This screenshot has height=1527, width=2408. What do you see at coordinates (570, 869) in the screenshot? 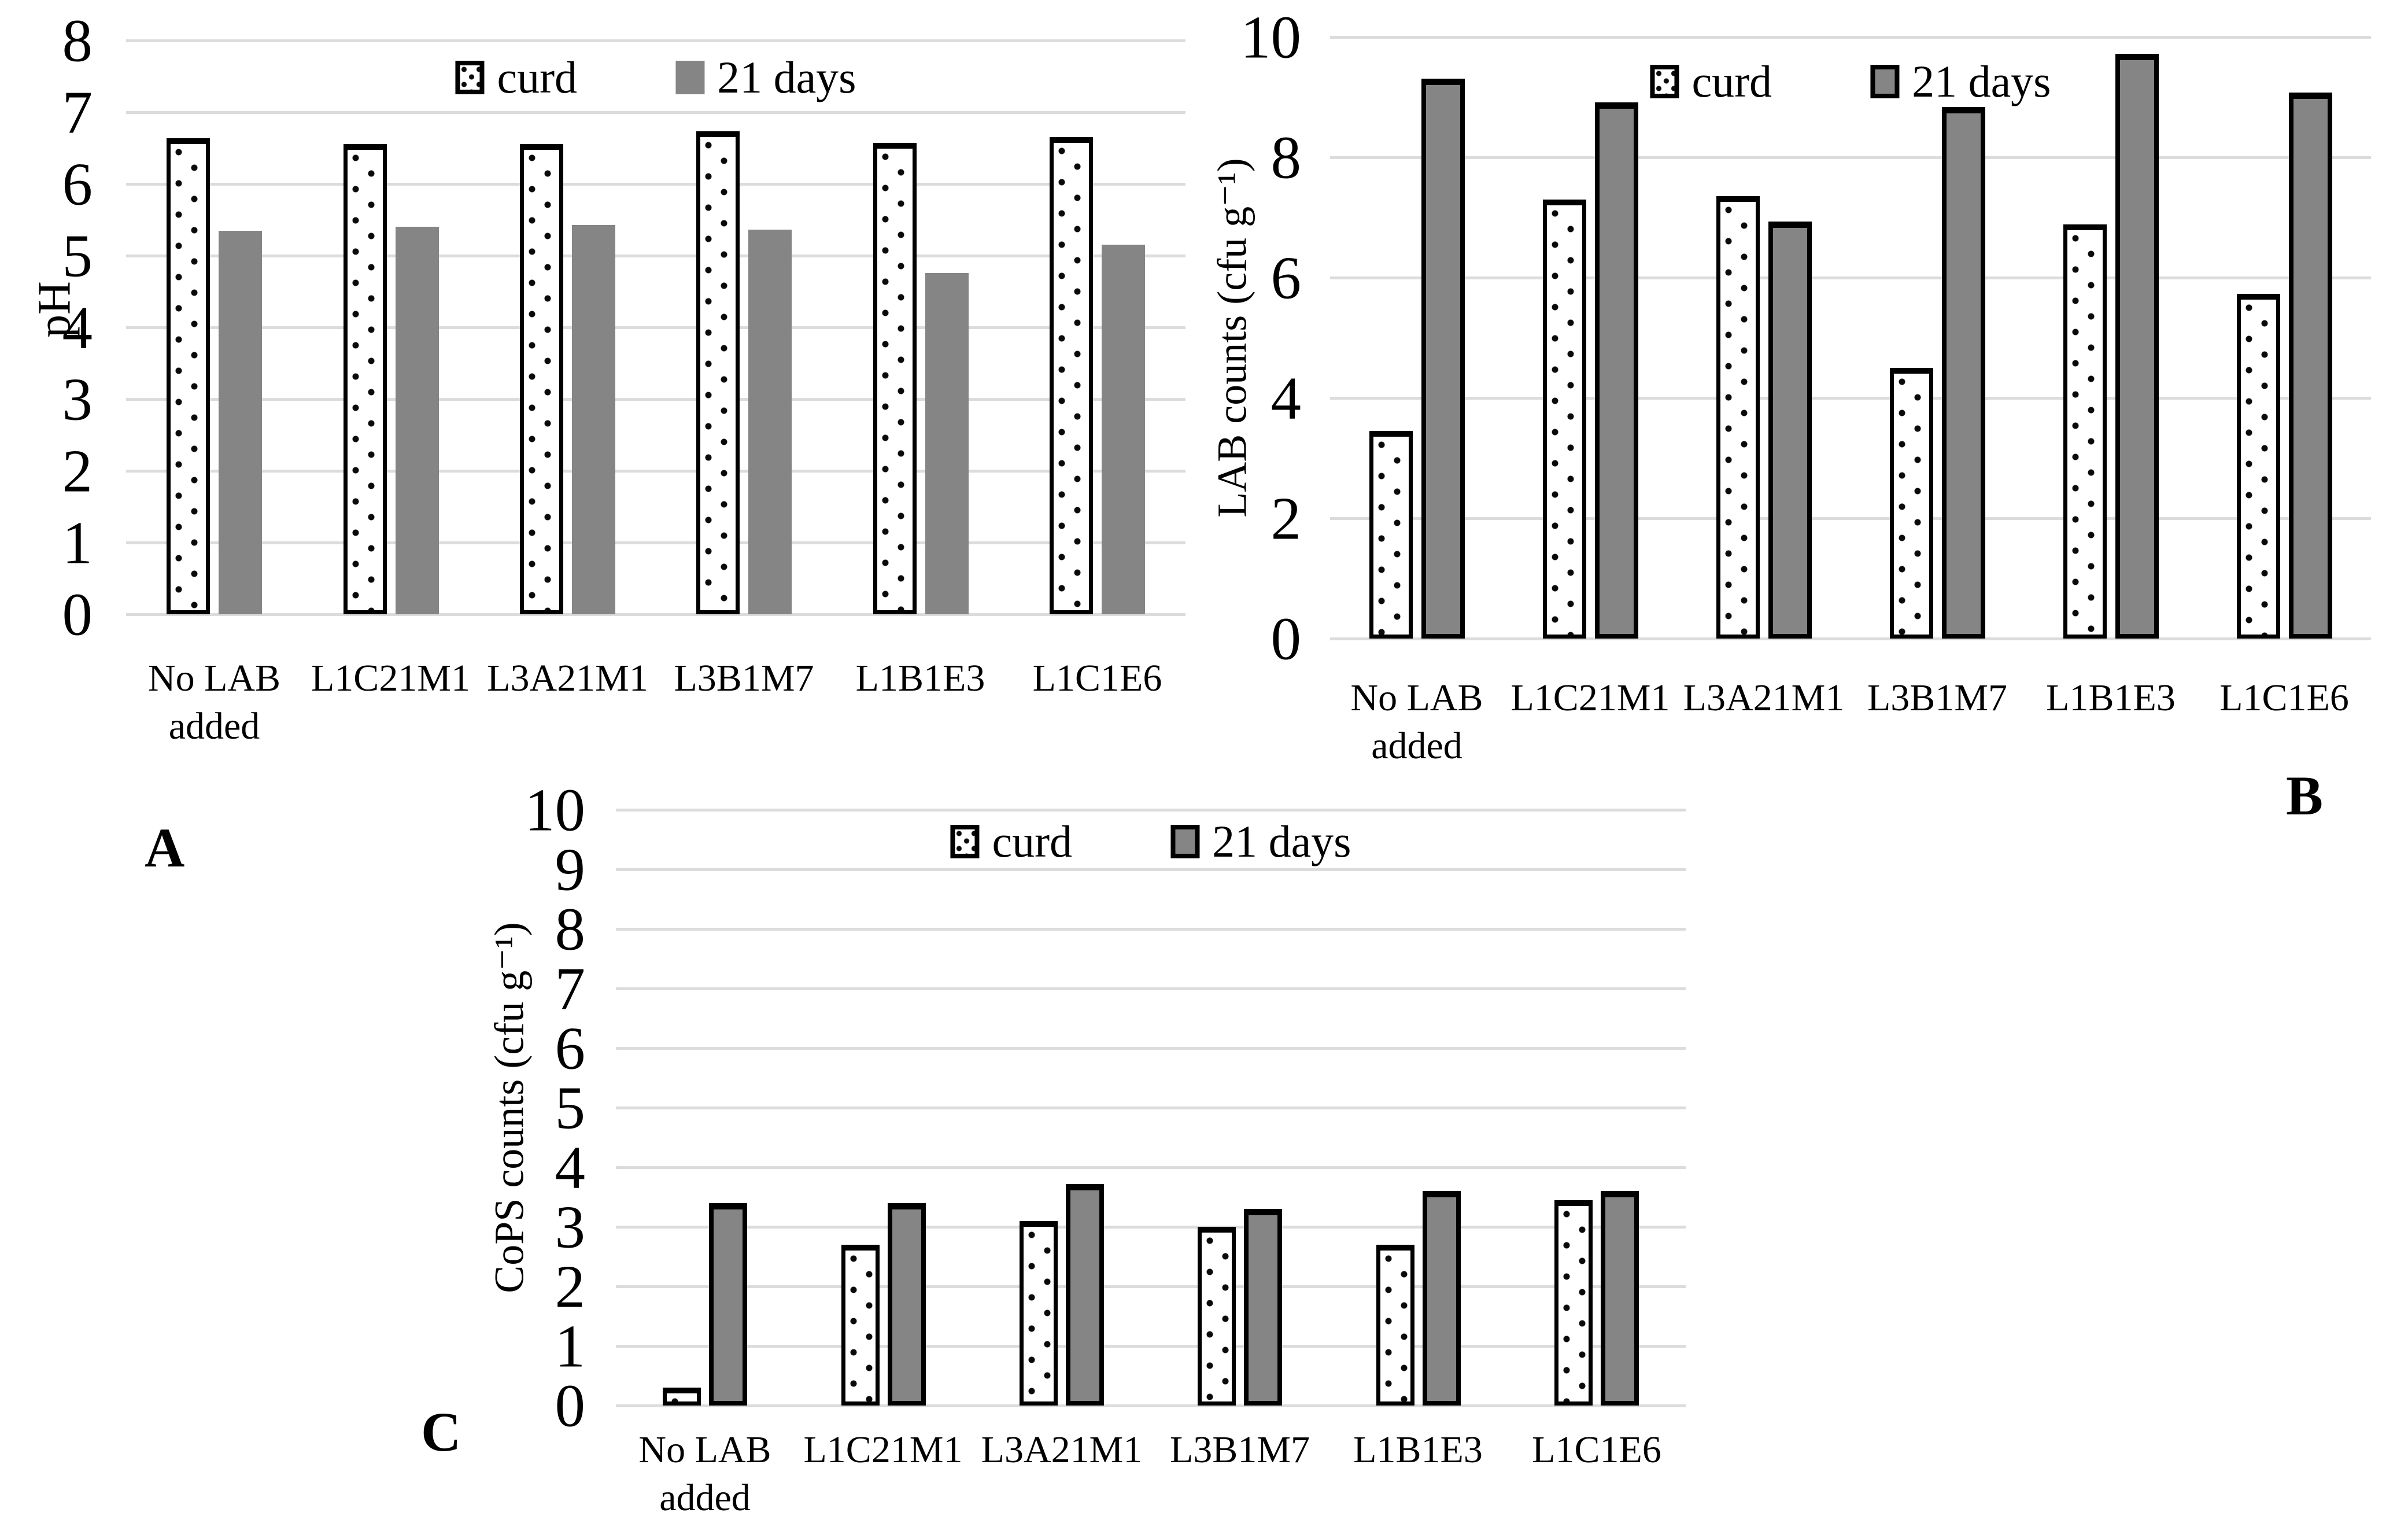
I see `y-tick-label: 9` at bounding box center [570, 869].